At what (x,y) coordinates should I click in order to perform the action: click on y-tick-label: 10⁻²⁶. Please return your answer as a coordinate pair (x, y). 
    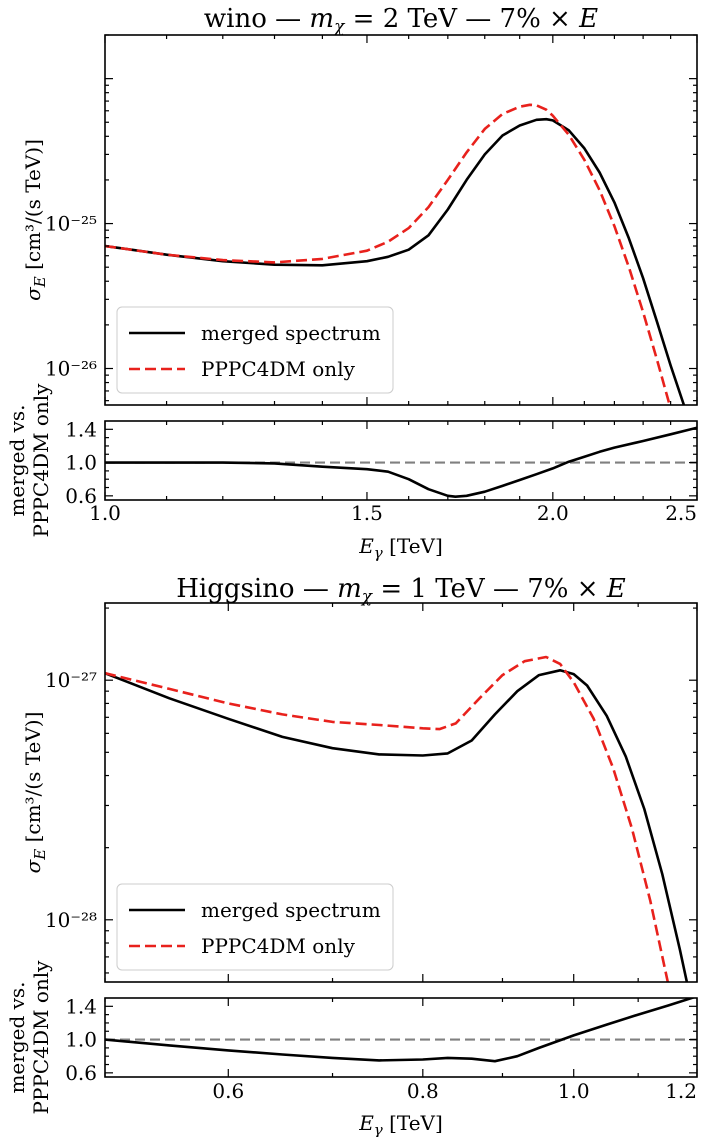
    Looking at the image, I should click on (71, 369).